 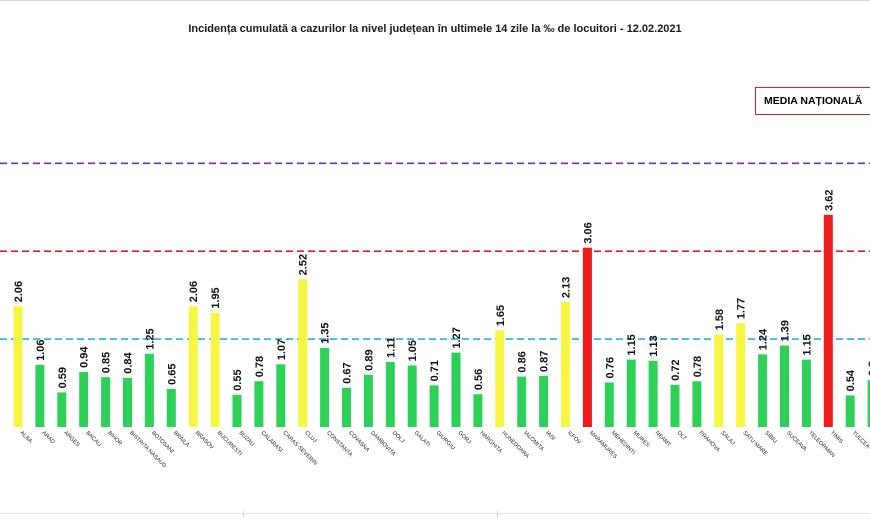 I want to click on value-label: 2.52, so click(x=304, y=264).